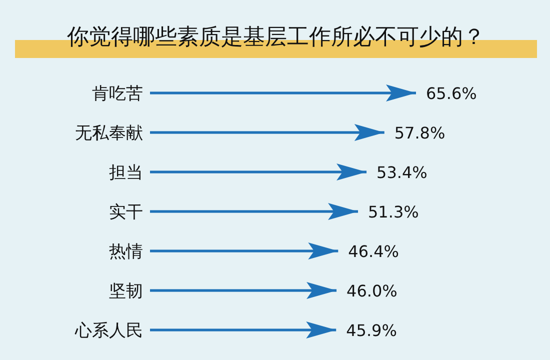 Image resolution: width=550 pixels, height=360 pixels. What do you see at coordinates (126, 292) in the screenshot?
I see `category-label: 坚韧` at bounding box center [126, 292].